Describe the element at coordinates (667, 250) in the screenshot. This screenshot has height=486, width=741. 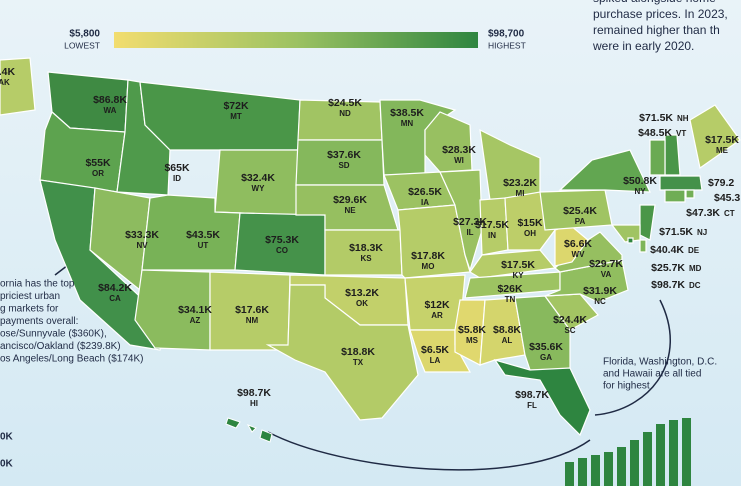
I see `state-value: $40.4K` at that location.